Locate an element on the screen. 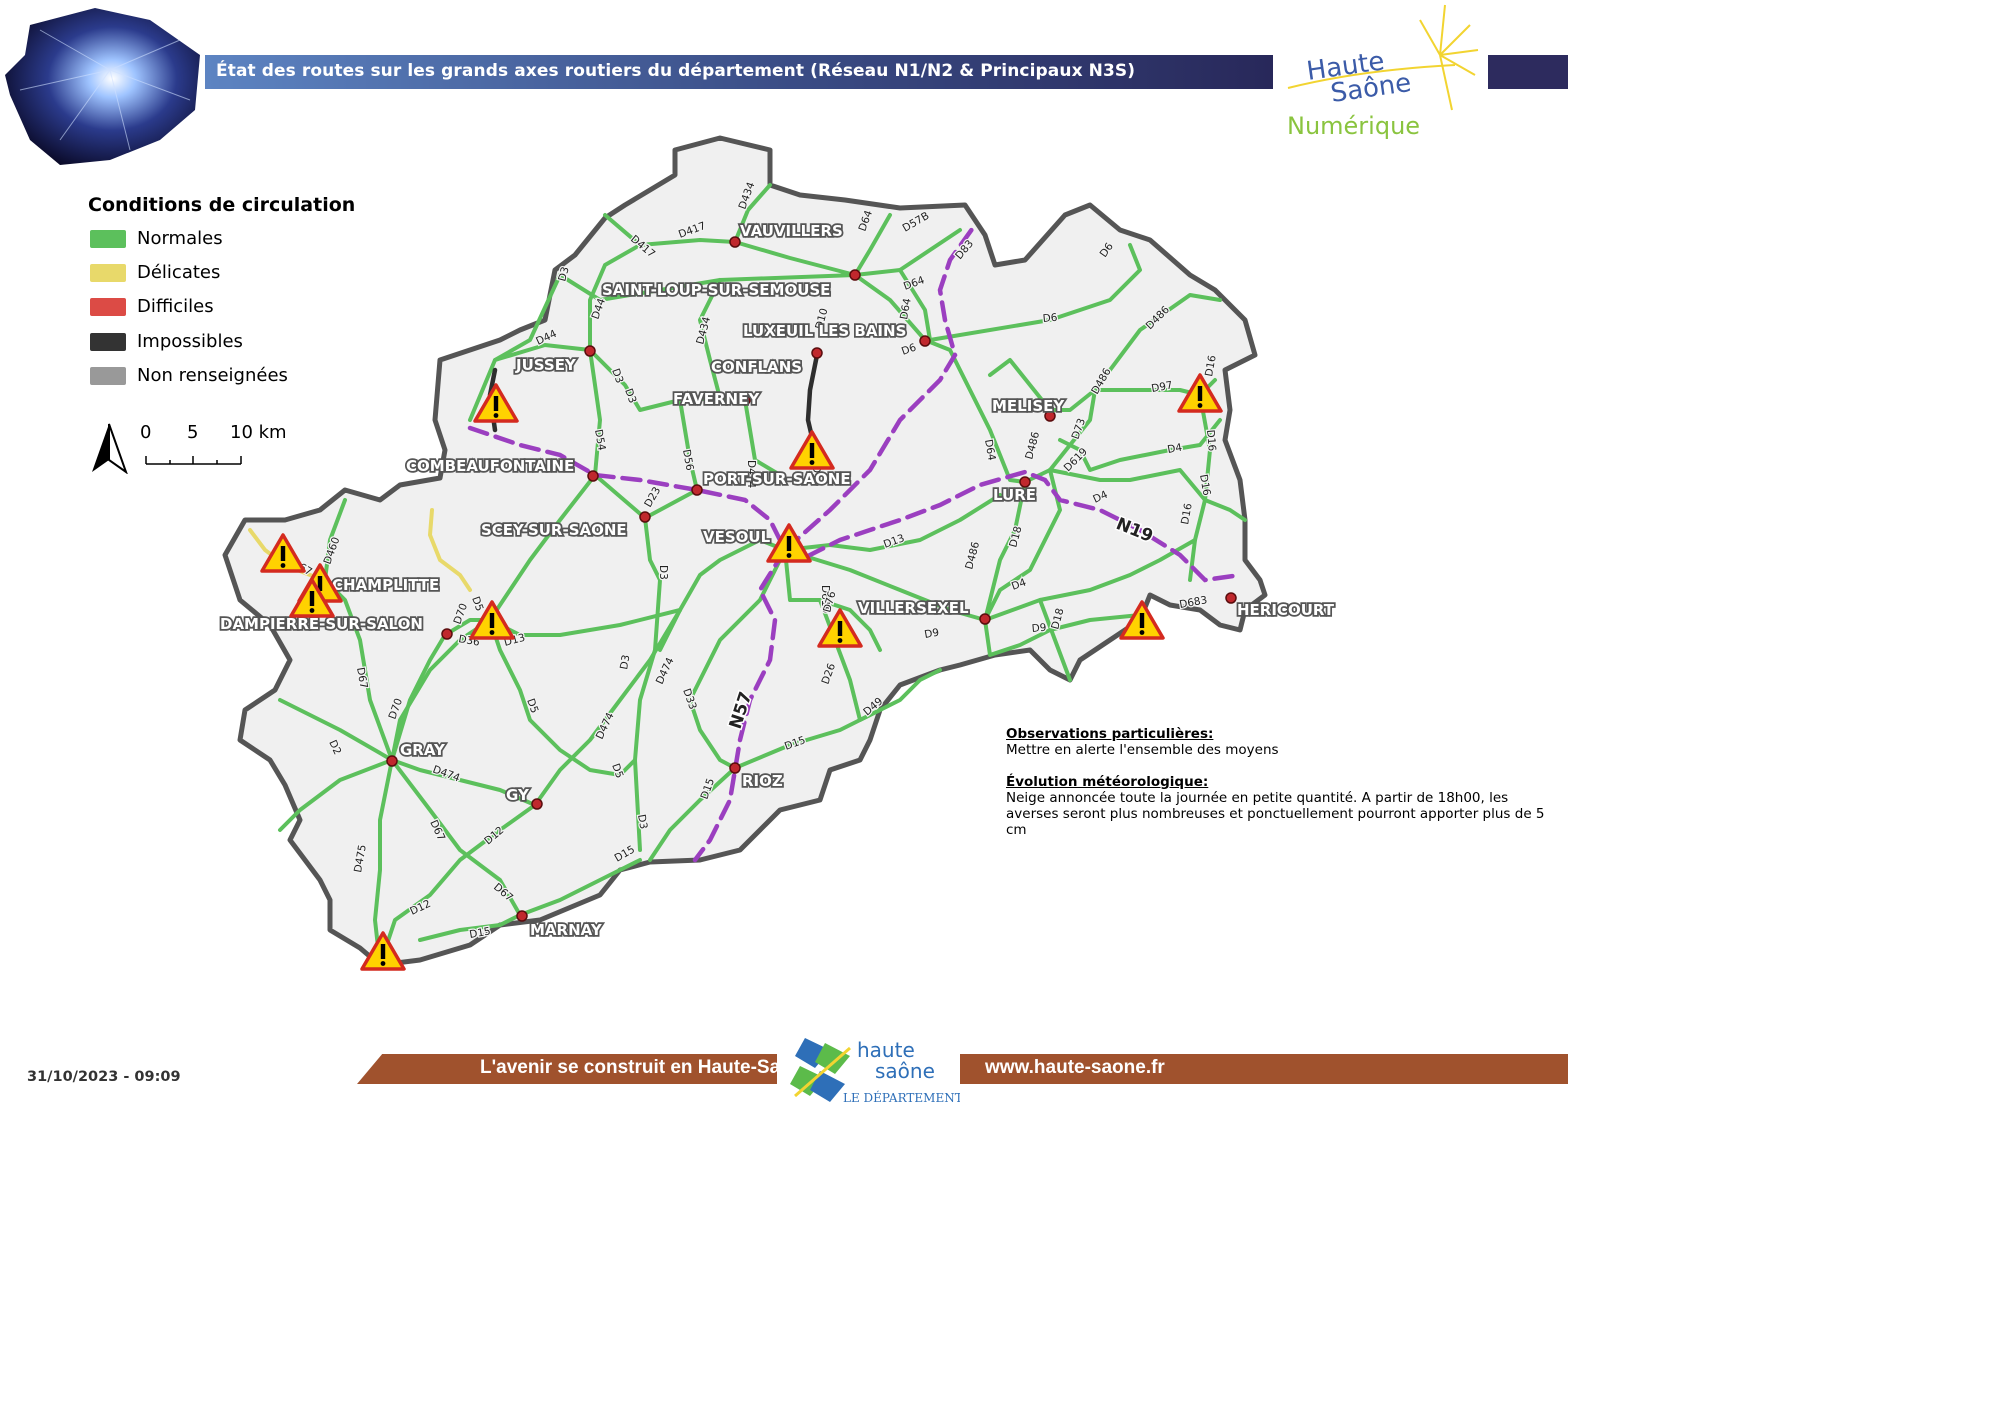 The image size is (2004, 1417). town-label-dampierre-sur-salon: DAMPIERRE-SUR-SALON is located at coordinates (321, 624).